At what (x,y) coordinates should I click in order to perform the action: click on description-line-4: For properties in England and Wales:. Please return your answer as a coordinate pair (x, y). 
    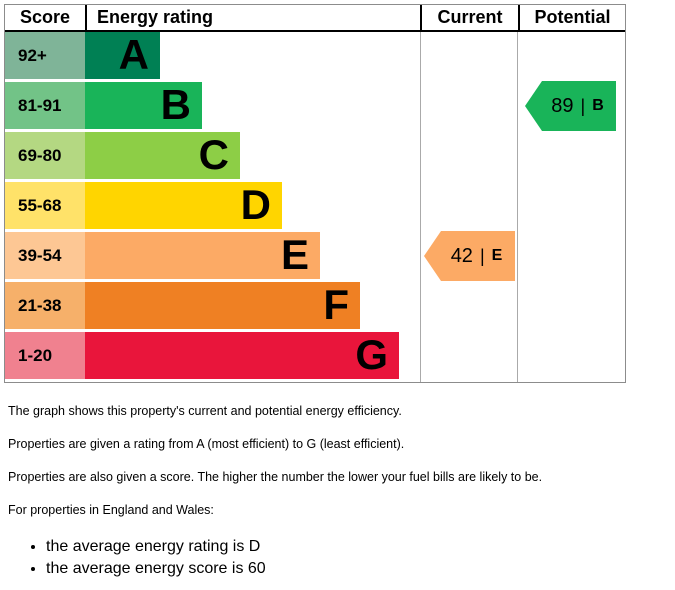
    Looking at the image, I should click on (111, 510).